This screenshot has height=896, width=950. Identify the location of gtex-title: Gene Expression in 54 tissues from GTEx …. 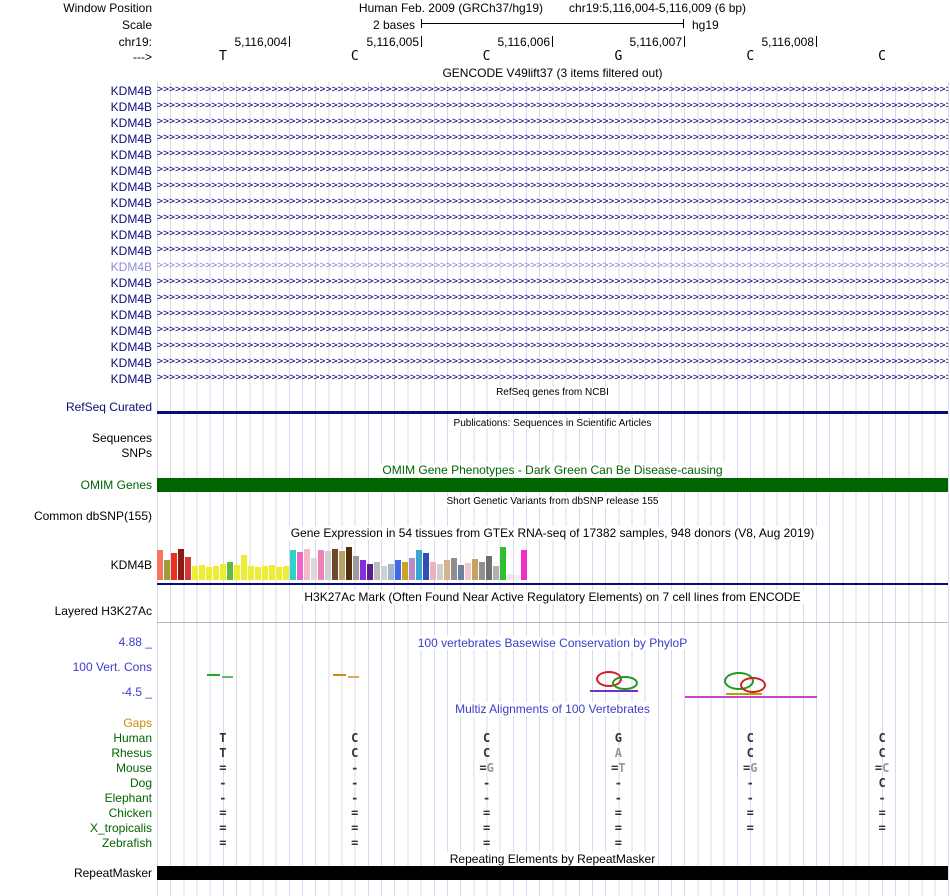
(552, 533).